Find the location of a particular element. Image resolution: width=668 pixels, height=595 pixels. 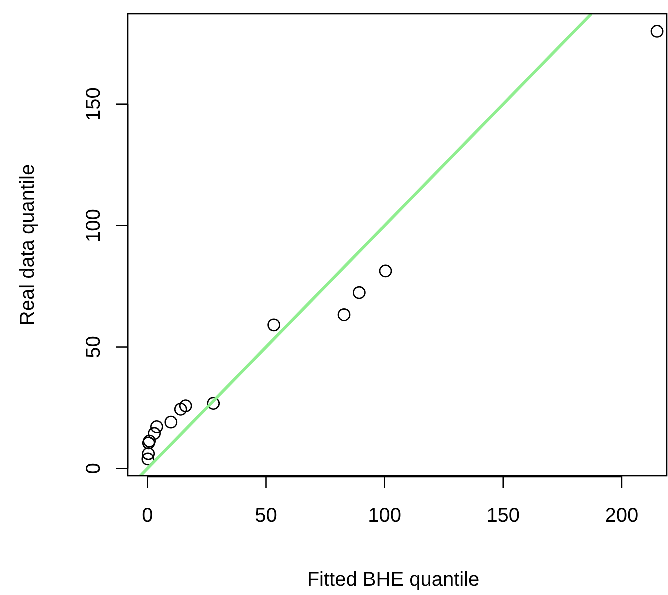

x-axis-title: Fitted BHE quantile is located at coordinates (393, 580).